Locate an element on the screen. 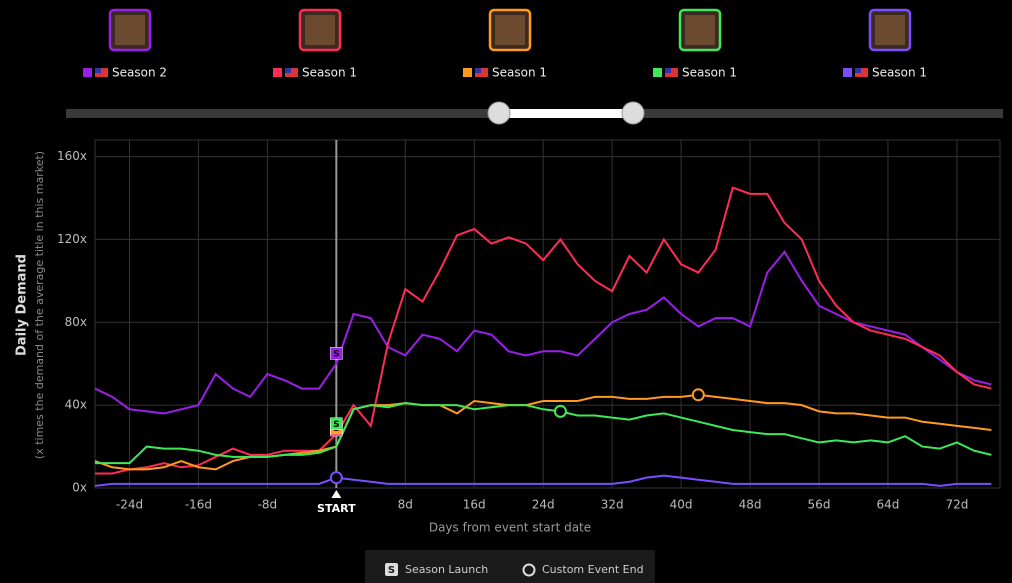  slider-range is located at coordinates (566, 113).